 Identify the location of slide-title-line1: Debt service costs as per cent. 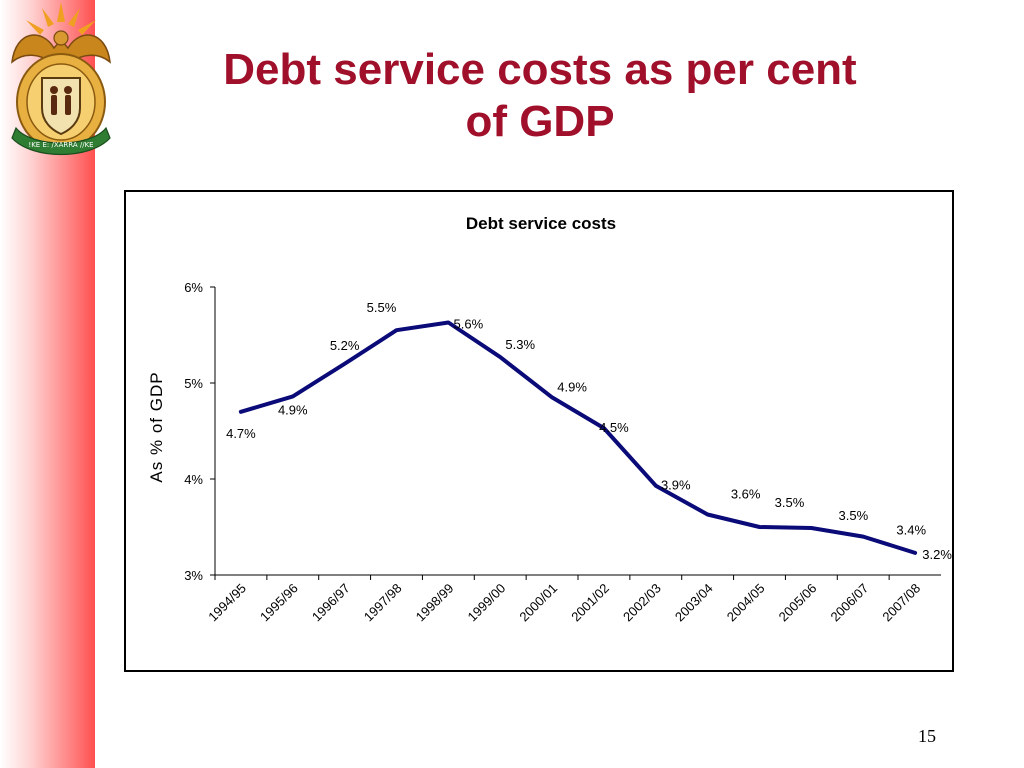
(540, 69).